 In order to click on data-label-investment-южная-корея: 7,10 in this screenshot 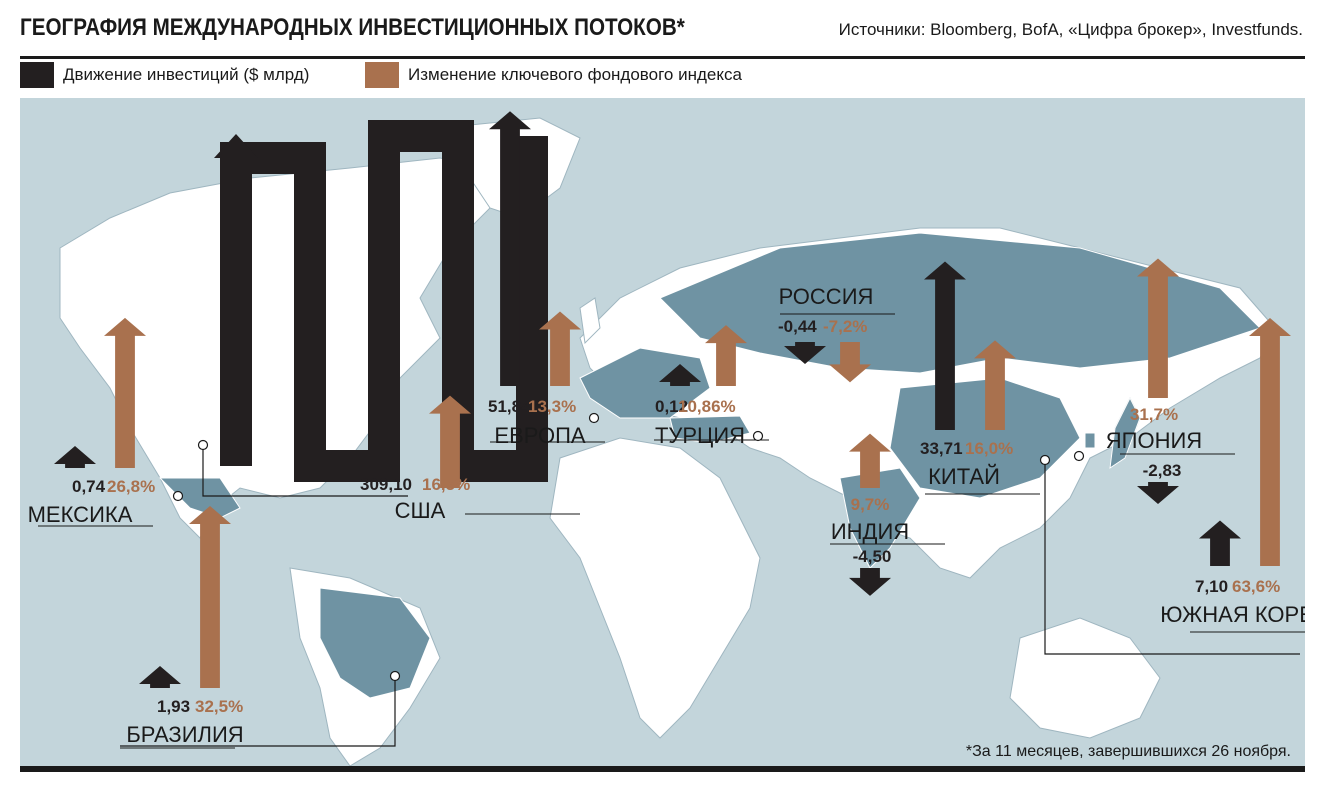, I will do `click(1211, 586)`.